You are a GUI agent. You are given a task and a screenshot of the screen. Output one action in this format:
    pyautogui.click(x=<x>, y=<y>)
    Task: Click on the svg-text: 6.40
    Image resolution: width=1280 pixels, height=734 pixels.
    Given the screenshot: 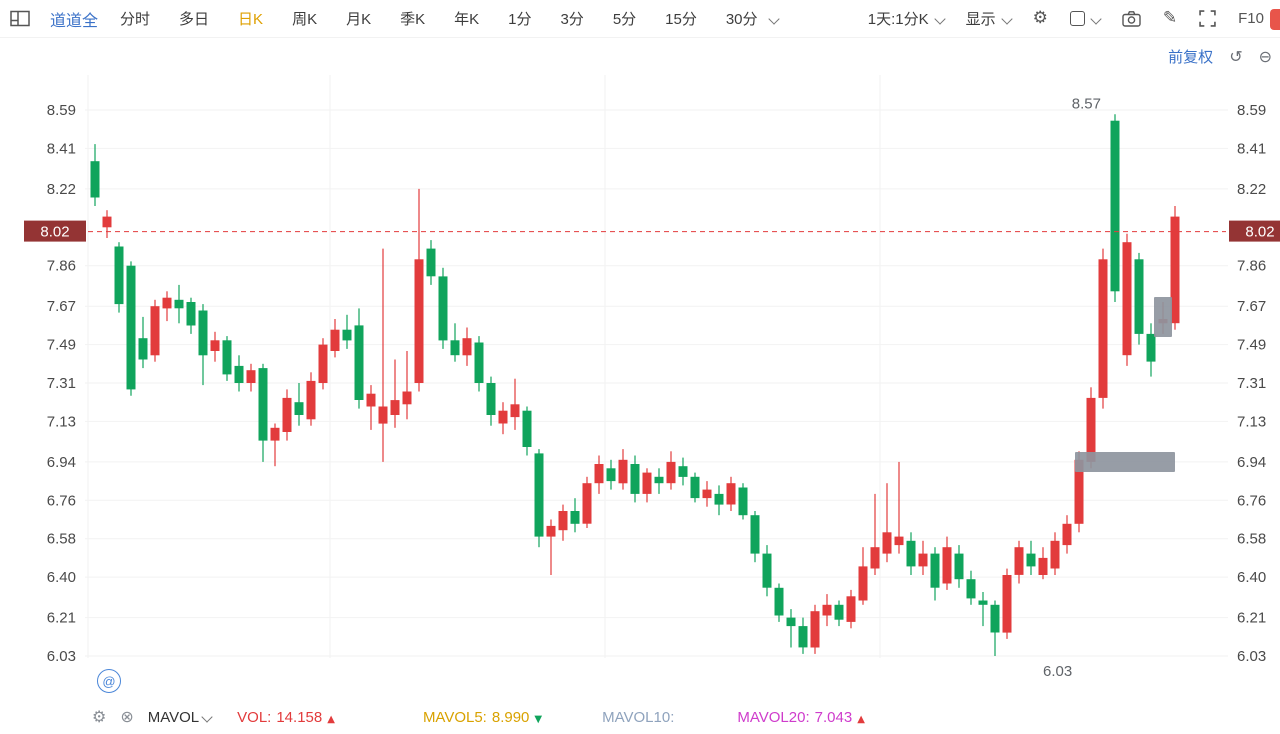 What is the action you would take?
    pyautogui.click(x=61, y=577)
    